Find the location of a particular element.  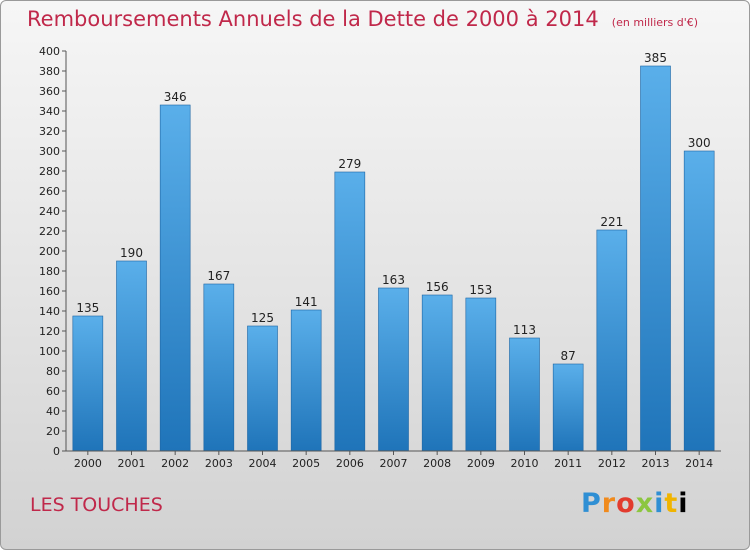

y-tick-label: 140 is located at coordinates (49, 311).